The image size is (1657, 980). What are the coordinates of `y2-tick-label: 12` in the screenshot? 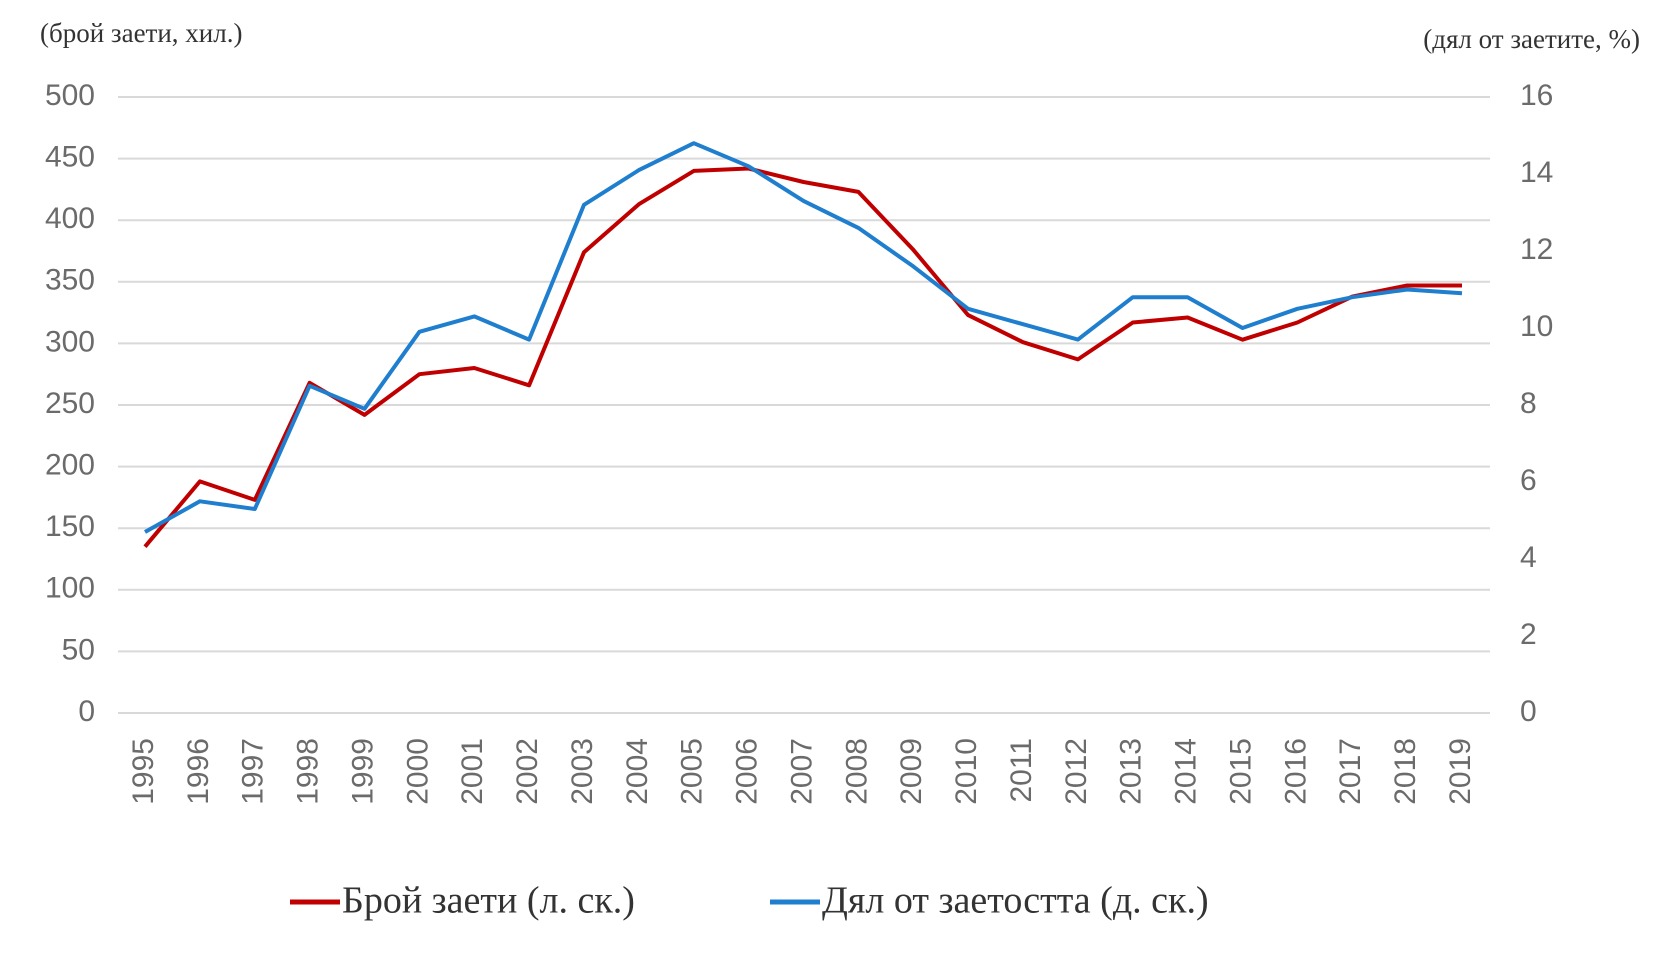 It's located at (1536, 249).